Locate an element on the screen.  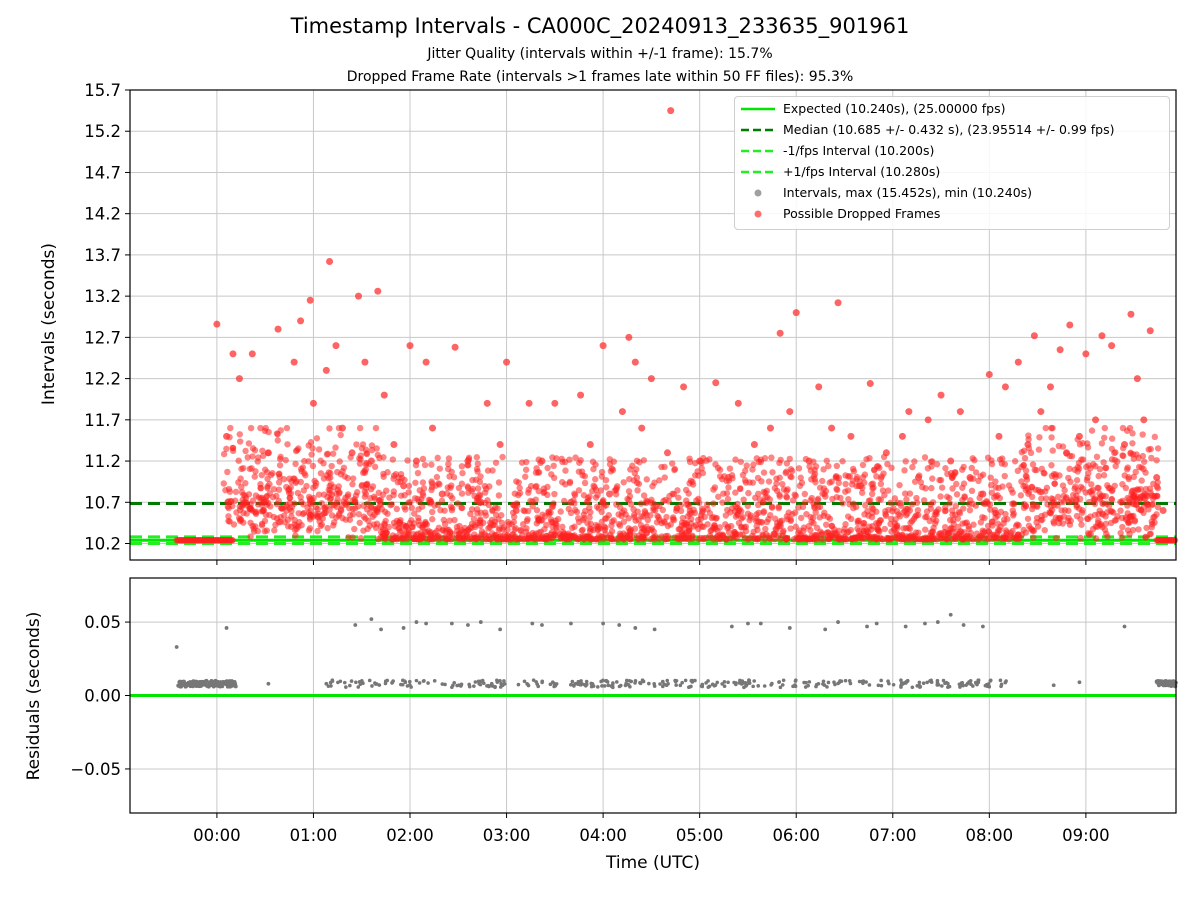
legend-label: Expected (10.240s), (25.00000 fps) is located at coordinates (894, 108).